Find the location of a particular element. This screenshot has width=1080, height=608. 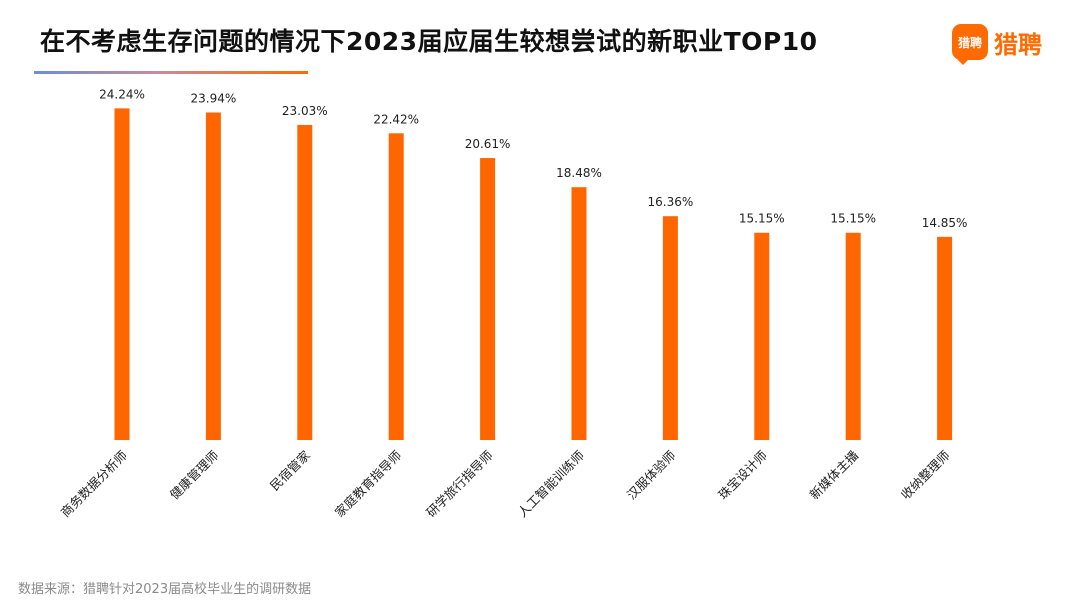

data-label: 24.24% is located at coordinates (122, 94).